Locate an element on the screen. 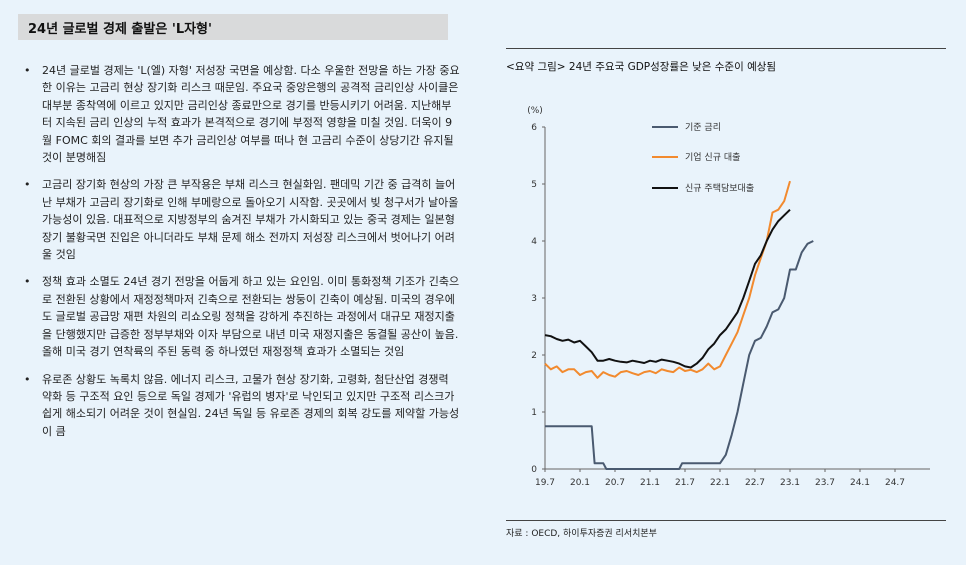 Image resolution: width=966 pixels, height=565 pixels. chart-title: <요약 그림> 24년 주요국 GDP성장률은 낮은 수준이 예상됨 is located at coordinates (726, 61).